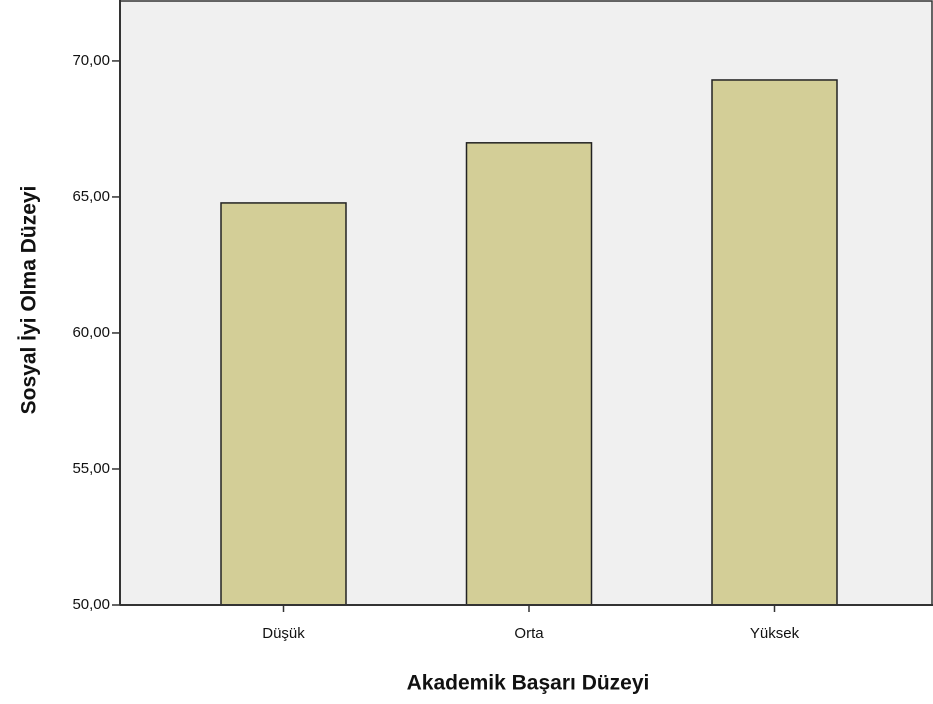  What do you see at coordinates (91, 604) in the screenshot?
I see `y-tick-label: 50,00` at bounding box center [91, 604].